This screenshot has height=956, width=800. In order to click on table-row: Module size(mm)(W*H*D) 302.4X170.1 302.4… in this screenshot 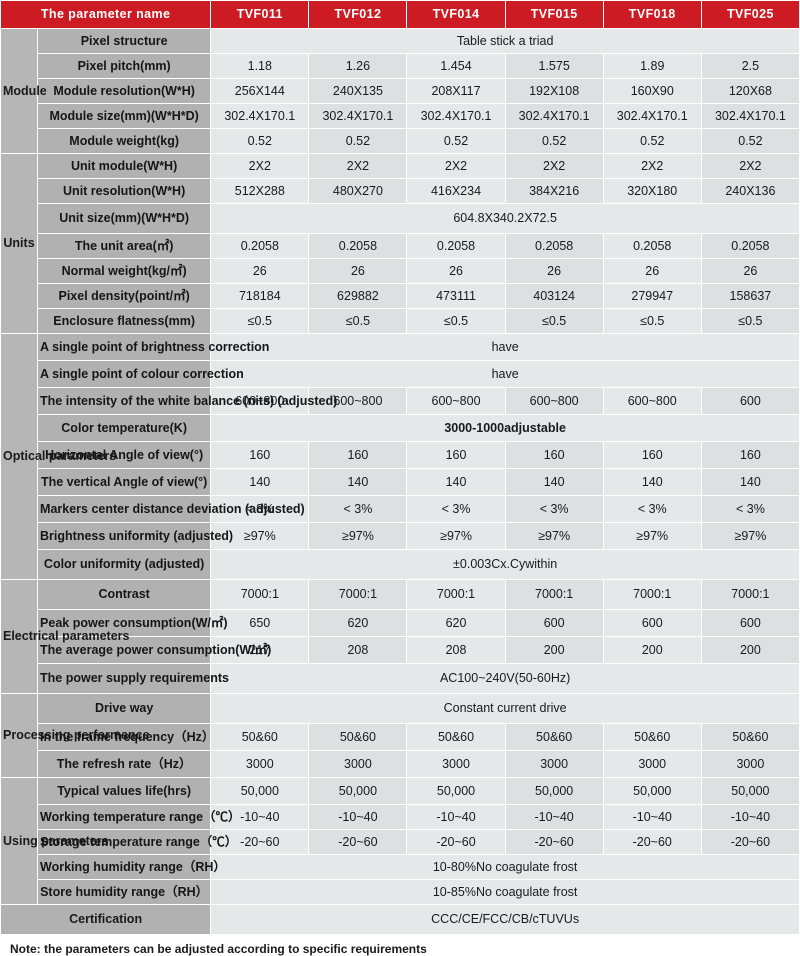, I will do `click(400, 116)`.